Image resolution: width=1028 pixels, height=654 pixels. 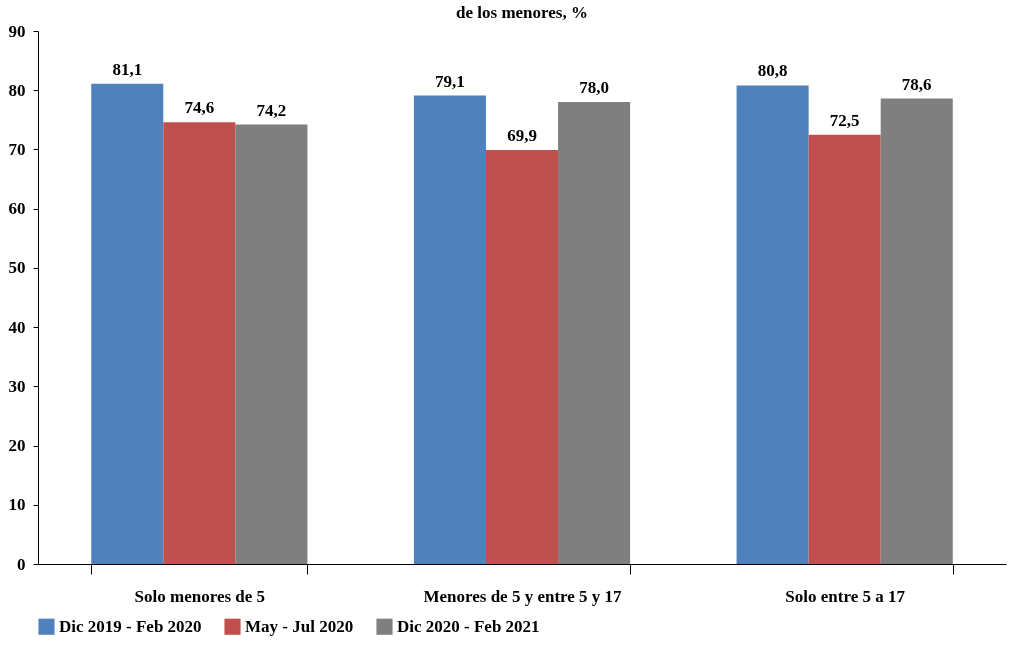 What do you see at coordinates (845, 596) in the screenshot?
I see `x-tick-label: Solo entre 5 a 17` at bounding box center [845, 596].